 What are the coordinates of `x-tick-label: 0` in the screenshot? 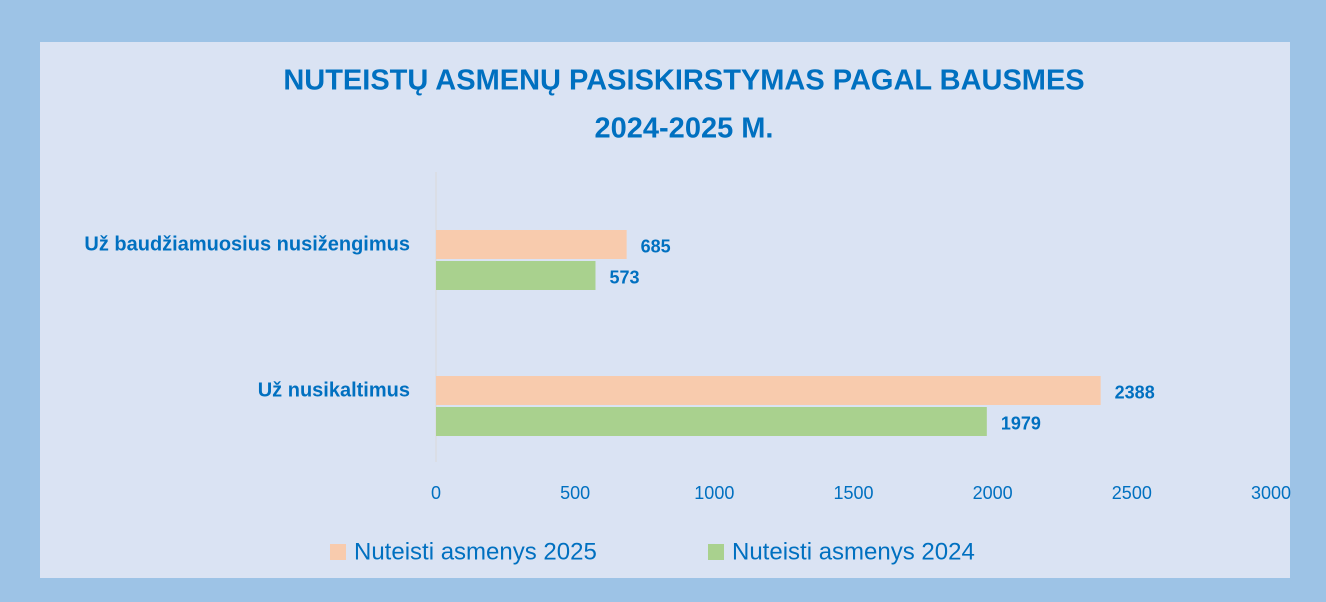 It's located at (436, 493).